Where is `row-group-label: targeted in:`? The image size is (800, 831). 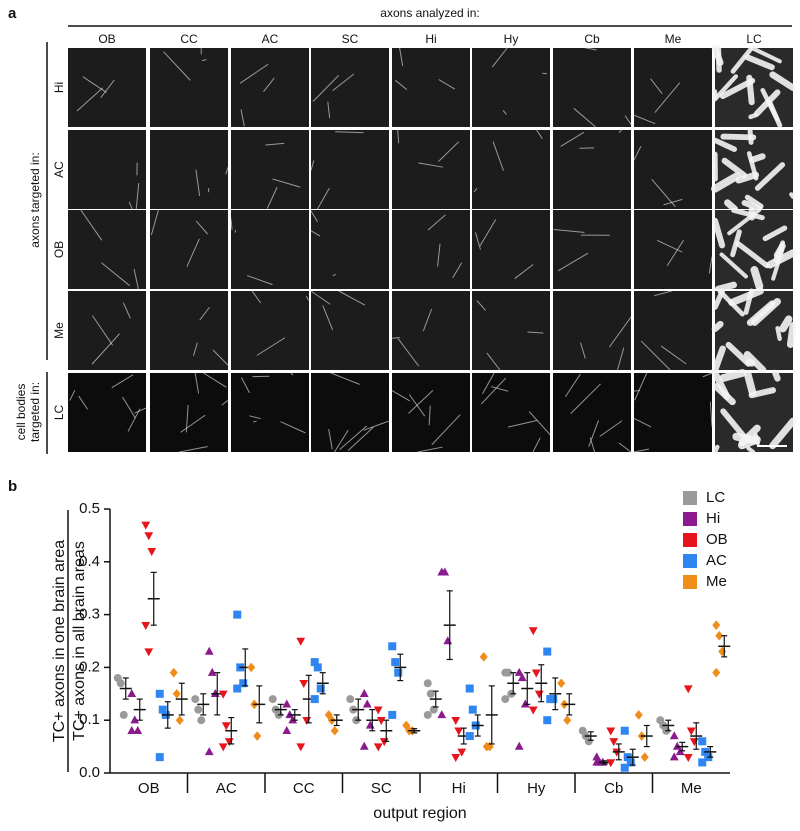 row-group-label: targeted in: is located at coordinates (35, 412).